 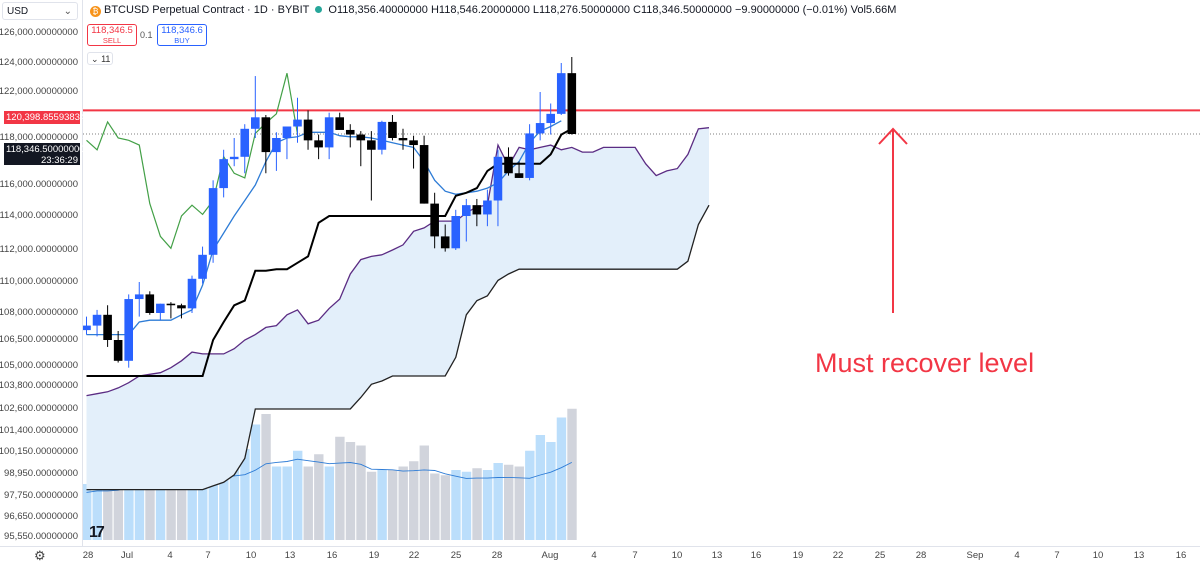 I want to click on price-tick-label: 106,500.00000000, so click(x=39, y=339).